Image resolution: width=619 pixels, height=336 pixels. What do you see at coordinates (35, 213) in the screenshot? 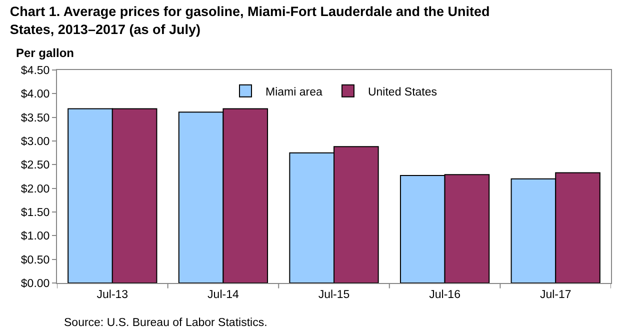
I see `y-tick-label: $1.50` at bounding box center [35, 213].